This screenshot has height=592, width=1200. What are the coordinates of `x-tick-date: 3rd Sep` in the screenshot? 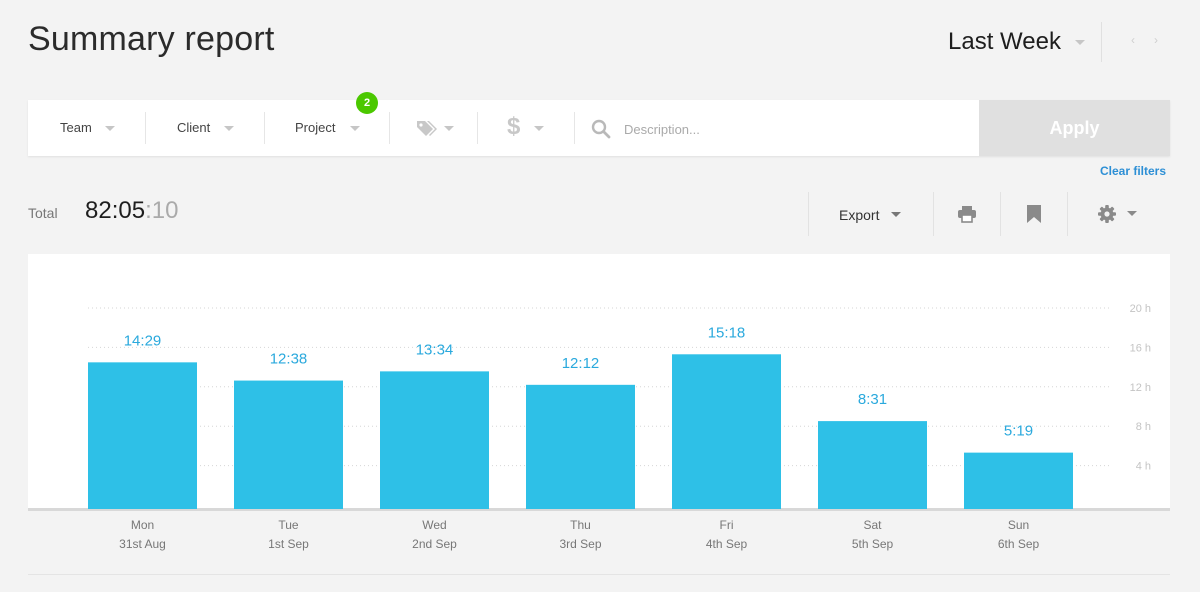 It's located at (580, 544).